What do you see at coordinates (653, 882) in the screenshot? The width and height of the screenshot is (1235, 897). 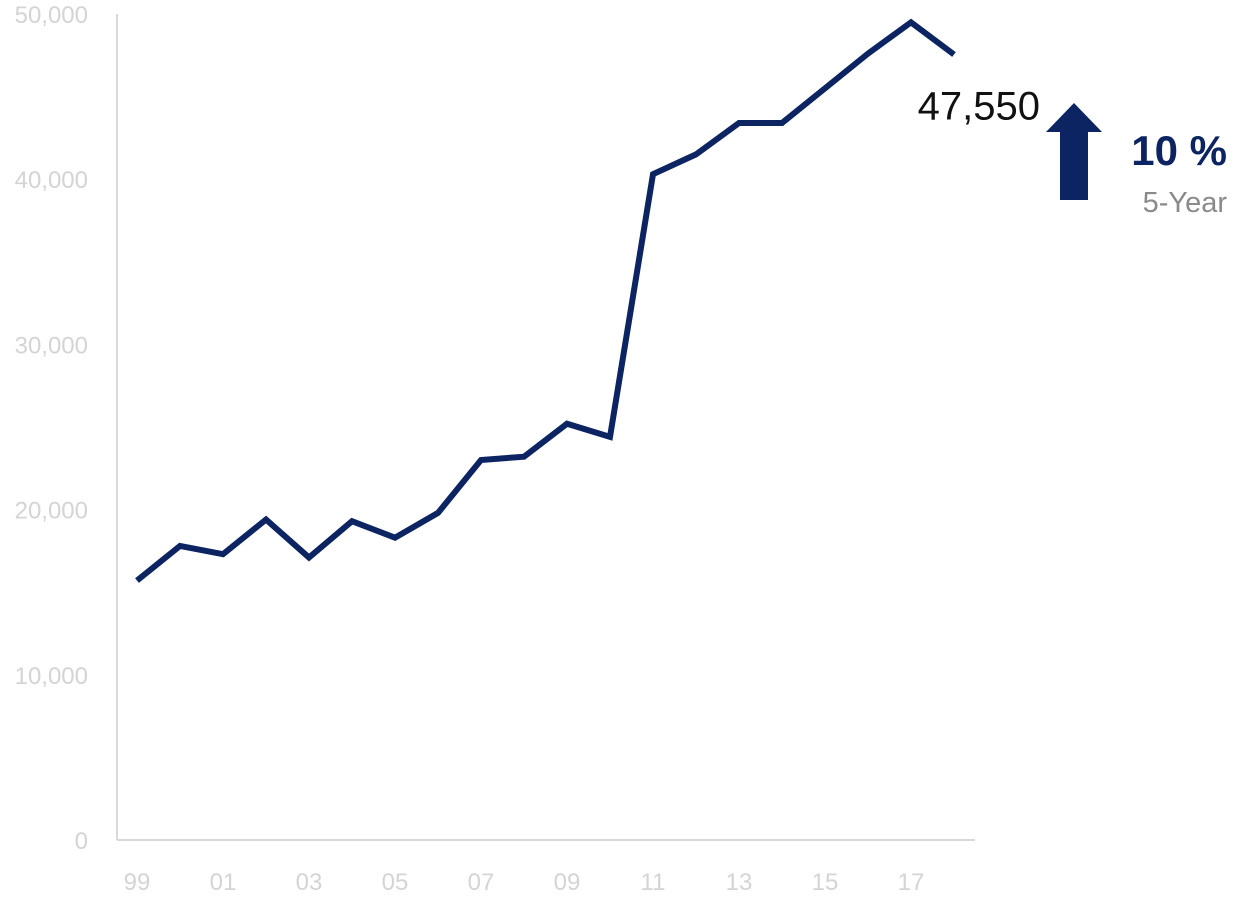 I see `x-tick-label: 11` at bounding box center [653, 882].